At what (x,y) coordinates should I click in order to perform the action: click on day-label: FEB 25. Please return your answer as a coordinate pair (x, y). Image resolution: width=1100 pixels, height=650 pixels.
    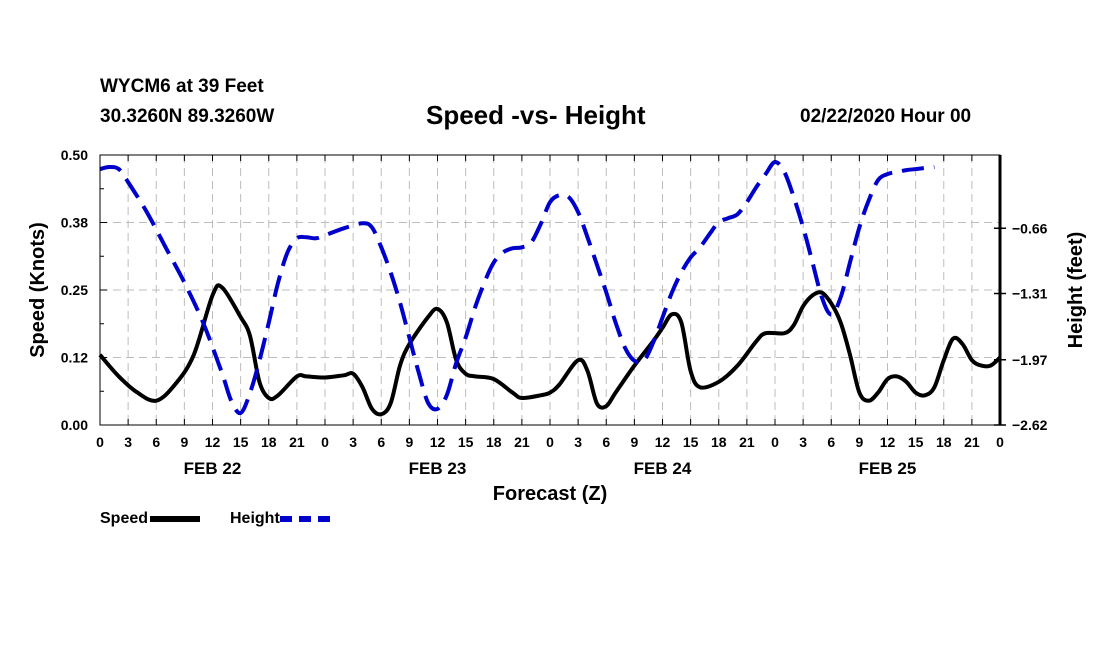
    Looking at the image, I should click on (888, 468).